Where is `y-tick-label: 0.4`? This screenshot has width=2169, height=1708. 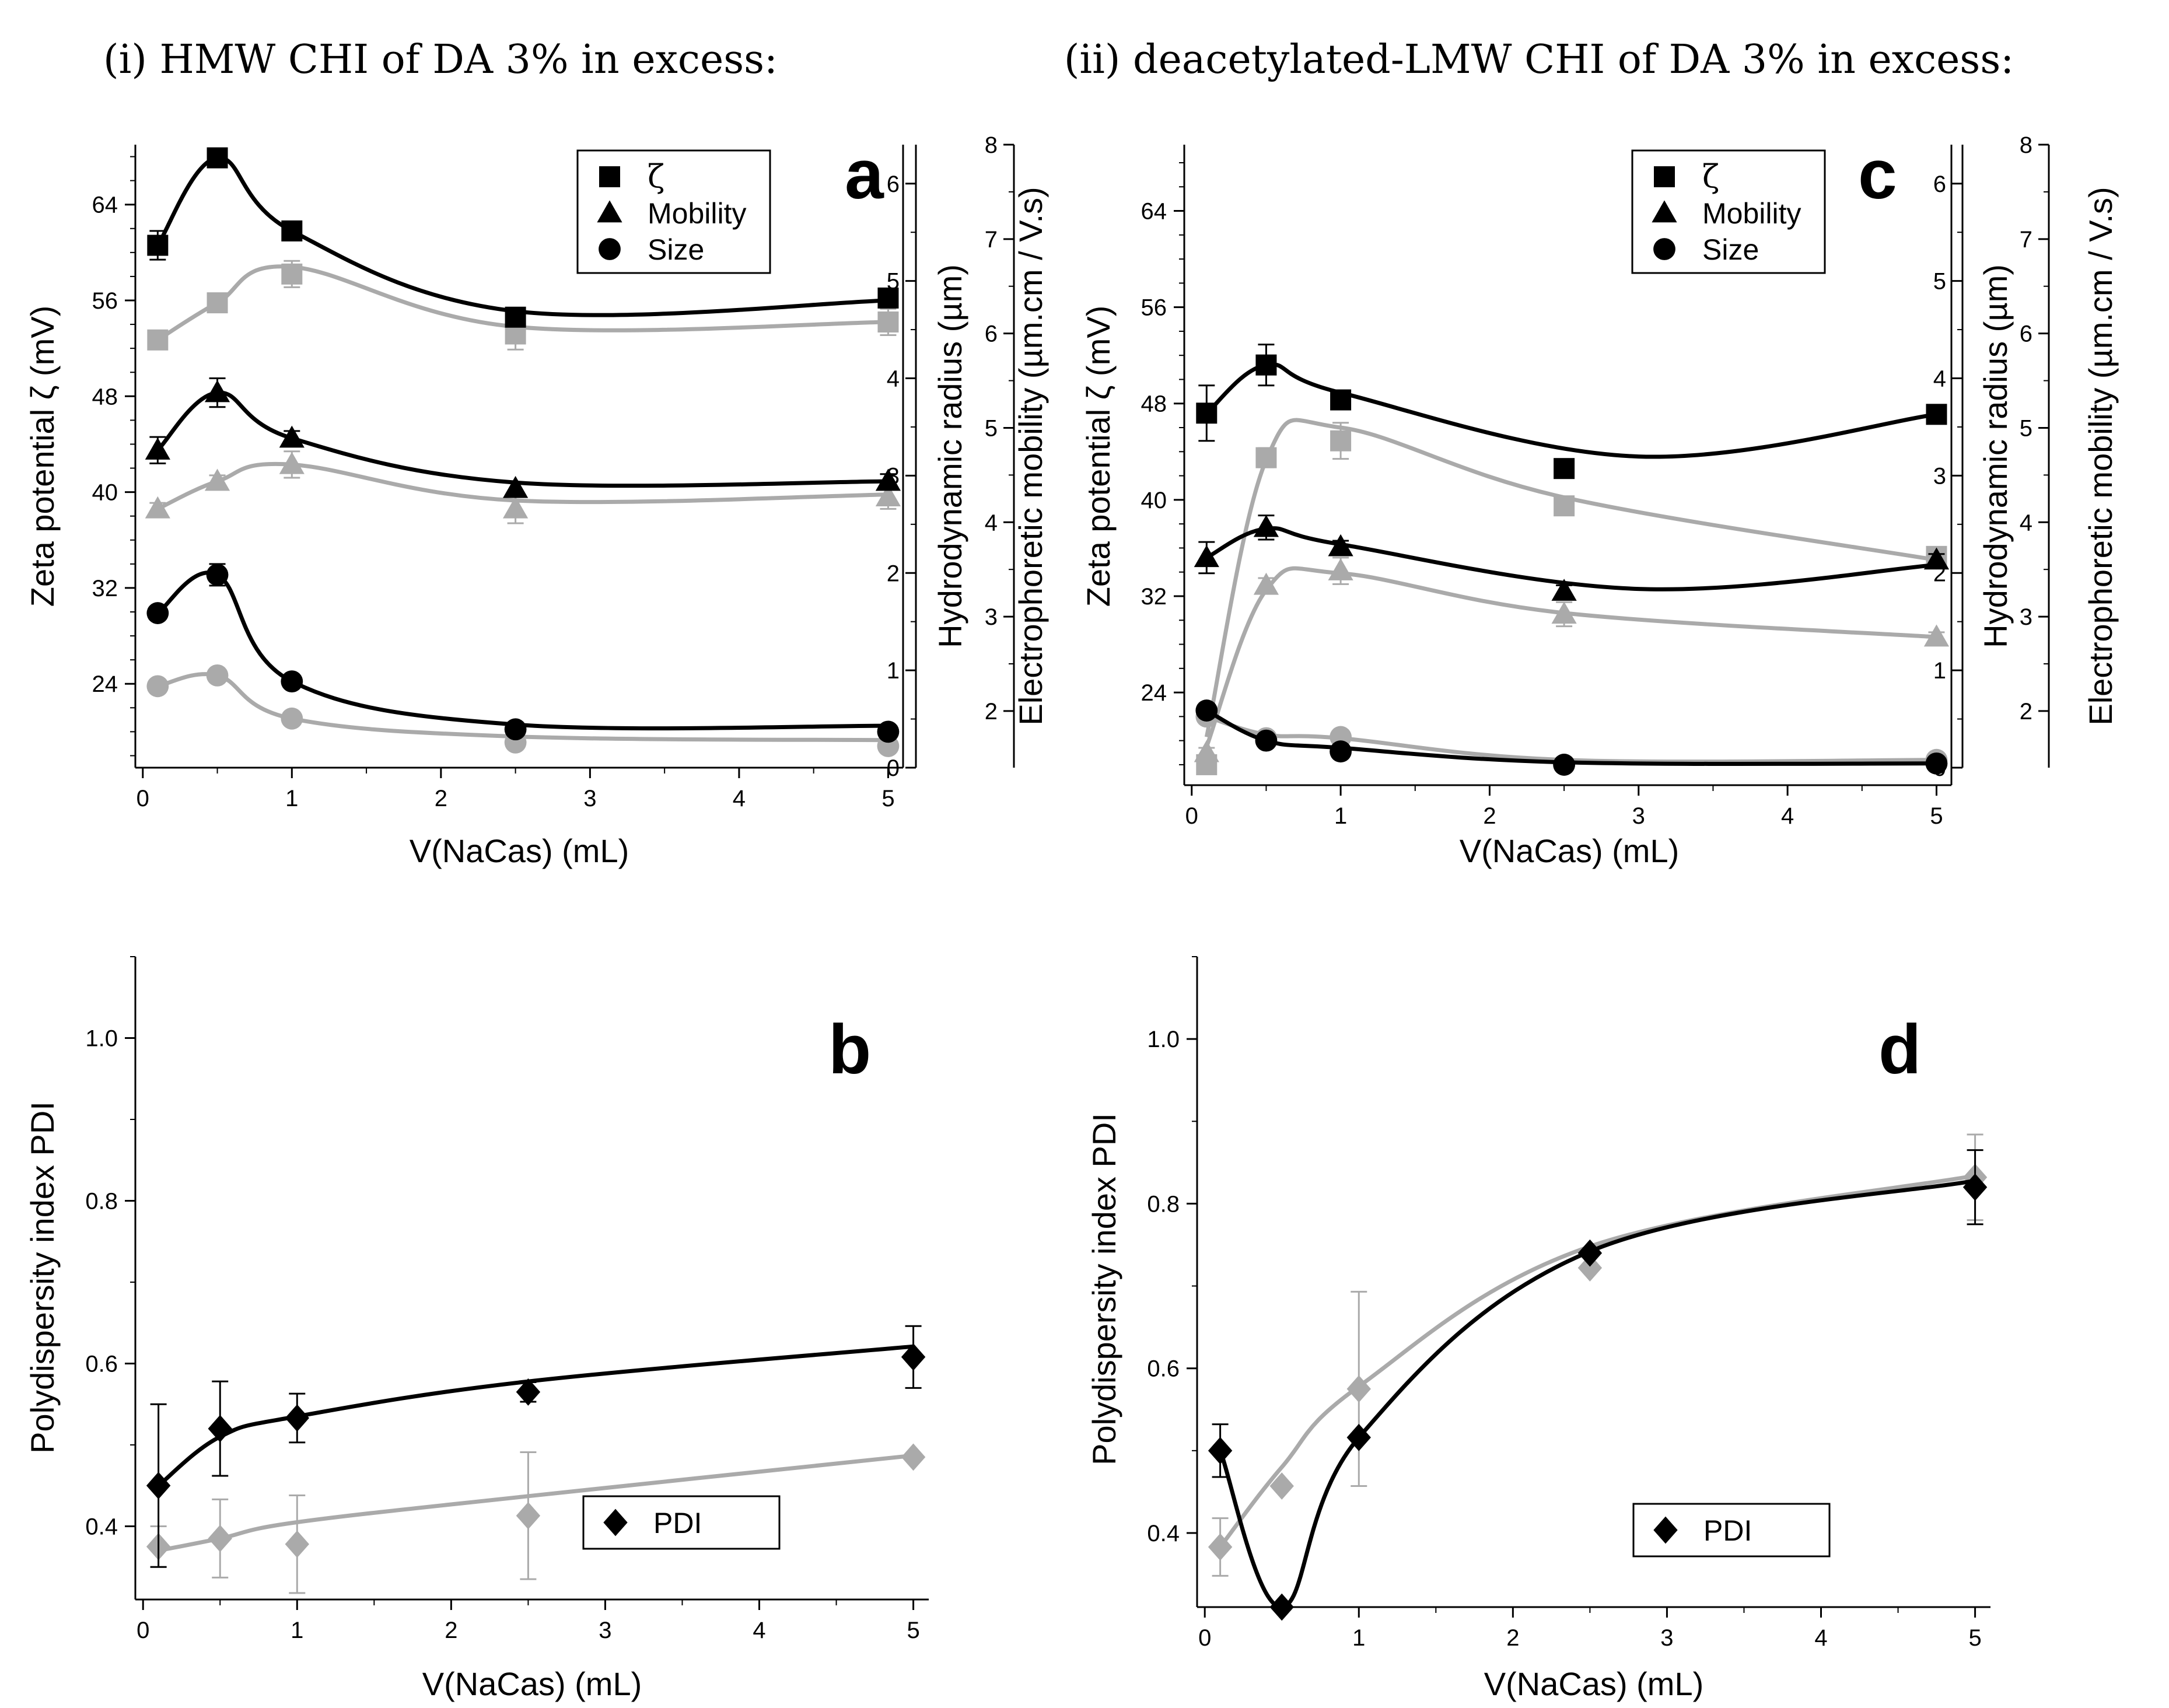 y-tick-label: 0.4 is located at coordinates (101, 1526).